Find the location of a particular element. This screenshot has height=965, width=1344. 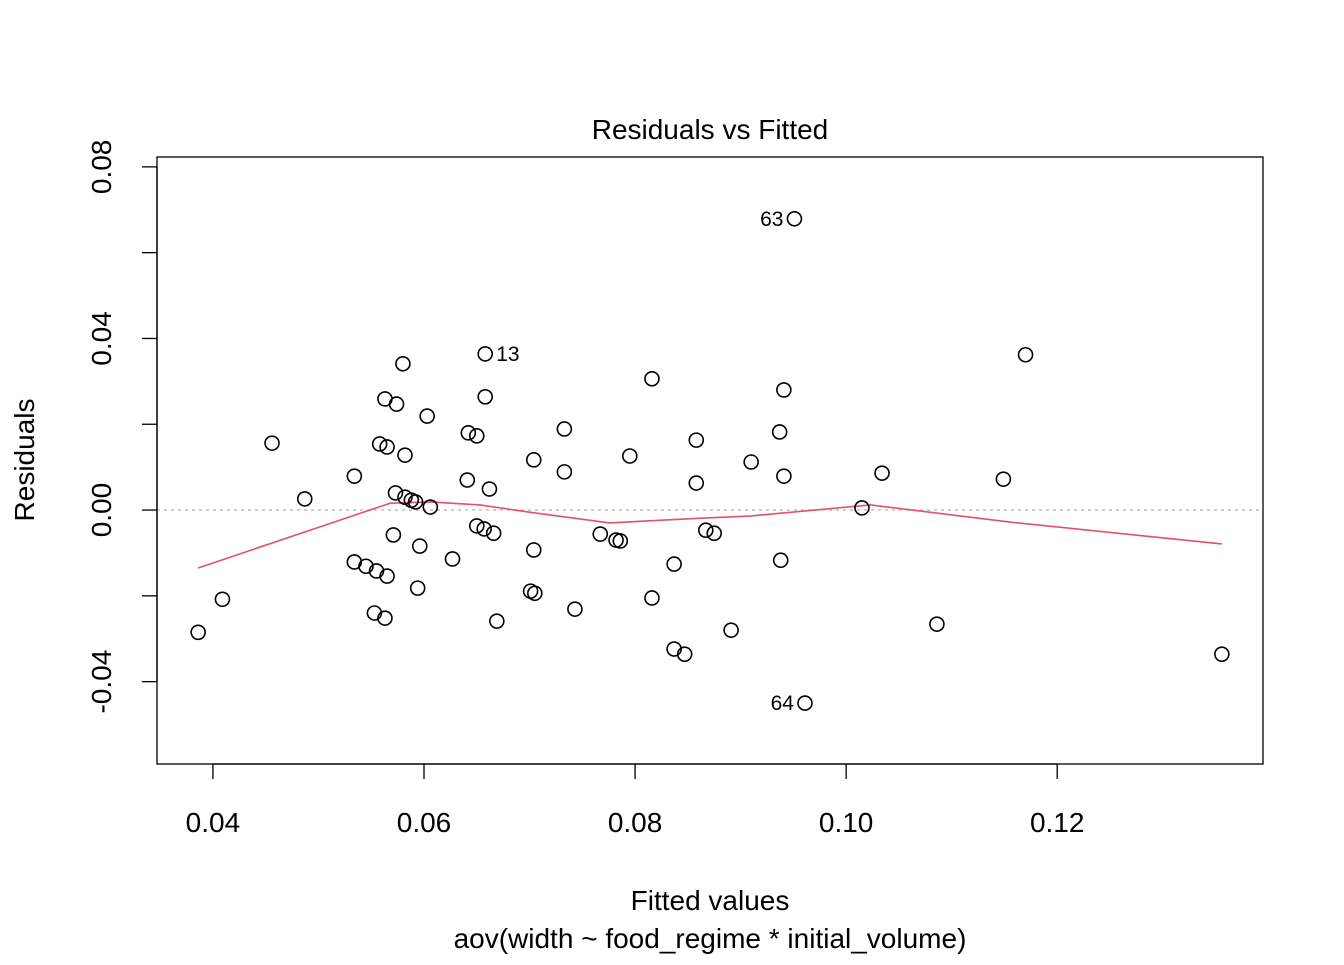

x-axis-label: Fitted values is located at coordinates (710, 900).